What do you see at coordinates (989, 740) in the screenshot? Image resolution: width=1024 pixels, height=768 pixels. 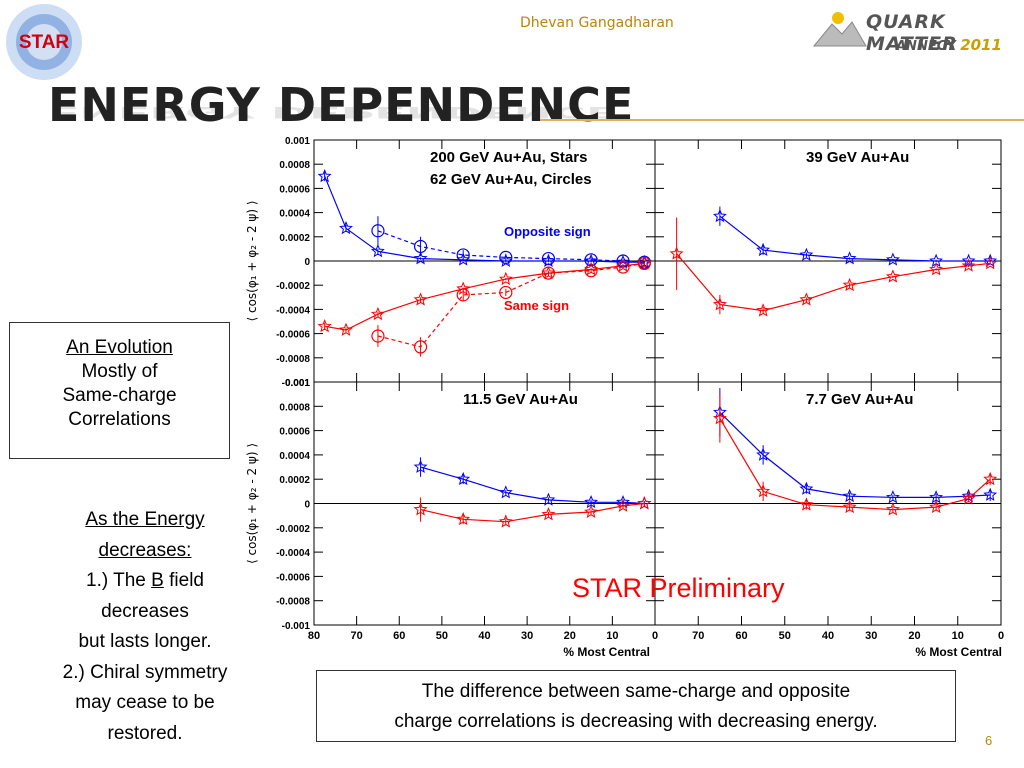 I see `page-number: 6` at bounding box center [989, 740].